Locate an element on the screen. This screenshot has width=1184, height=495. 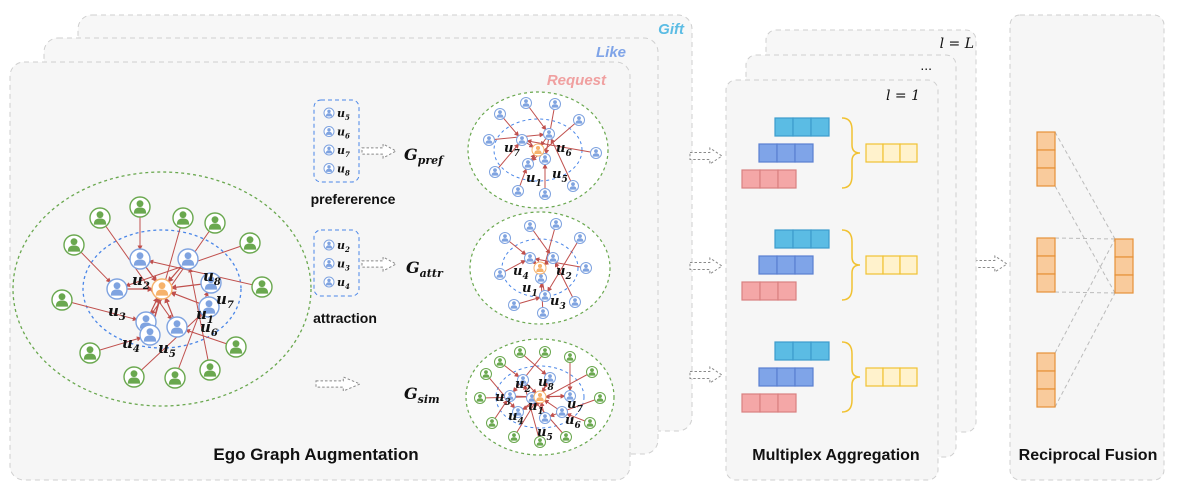
graph-label-attr: Gattr is located at coordinates (425, 269).